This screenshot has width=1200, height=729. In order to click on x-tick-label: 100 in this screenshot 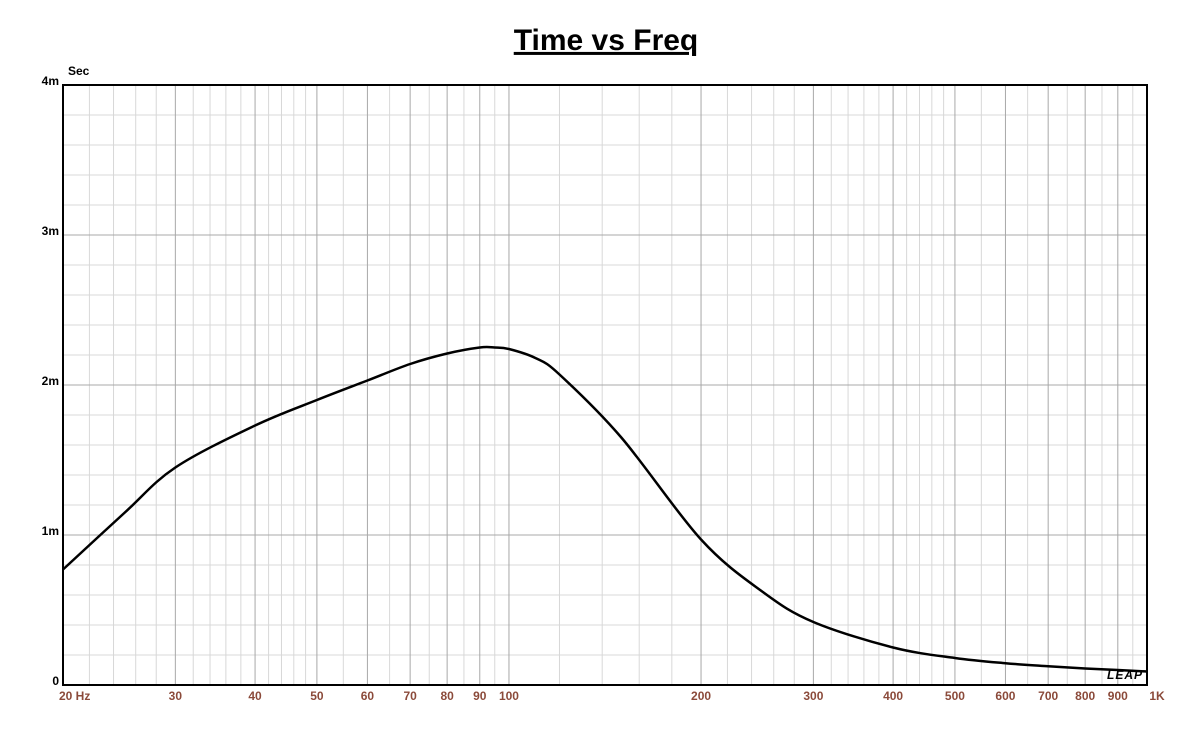, I will do `click(509, 696)`.